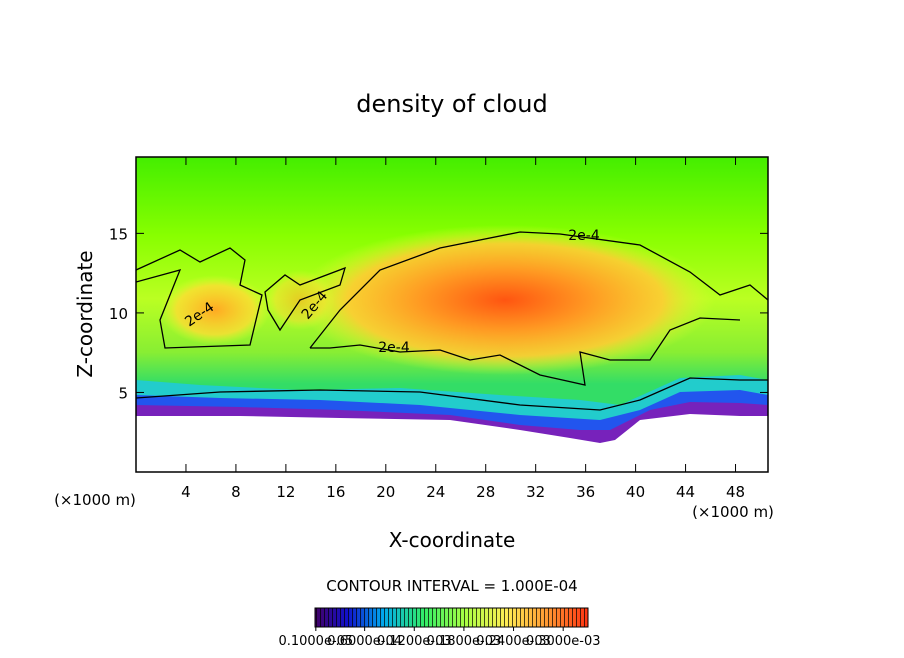 The width and height of the screenshot is (904, 658). What do you see at coordinates (335, 492) in the screenshot?
I see `x-tick-label: 16` at bounding box center [335, 492].